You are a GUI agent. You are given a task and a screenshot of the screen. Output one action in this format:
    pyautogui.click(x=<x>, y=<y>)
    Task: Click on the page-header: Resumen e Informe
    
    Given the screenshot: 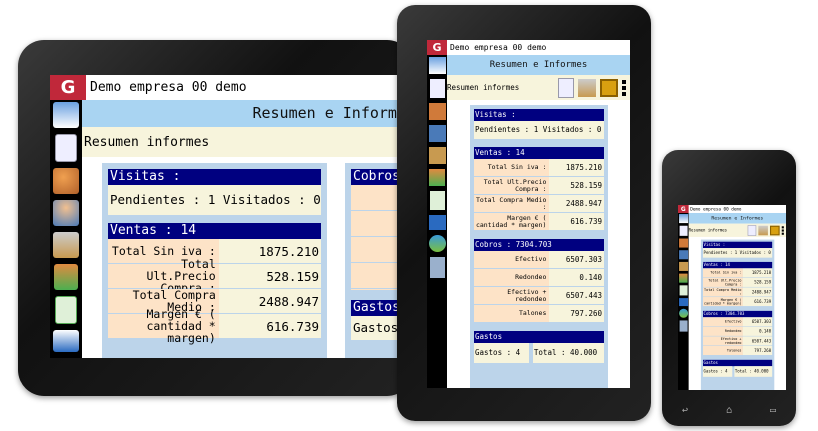 What is the action you would take?
    pyautogui.click(x=242, y=113)
    